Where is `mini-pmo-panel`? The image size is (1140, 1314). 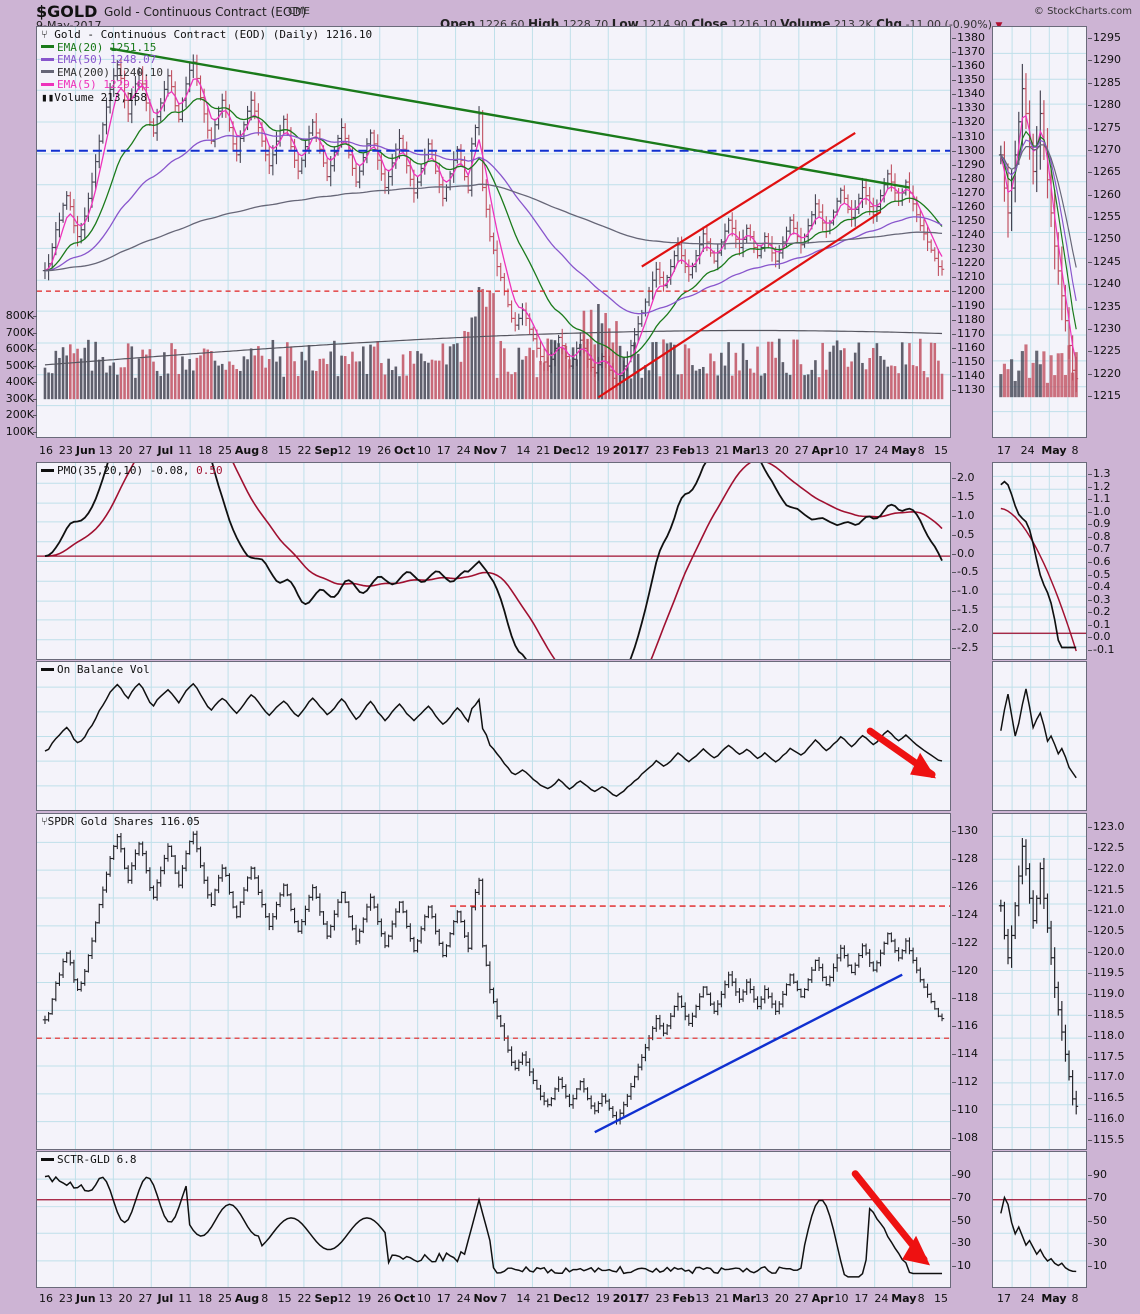 mini-pmo-panel is located at coordinates (1039, 561).